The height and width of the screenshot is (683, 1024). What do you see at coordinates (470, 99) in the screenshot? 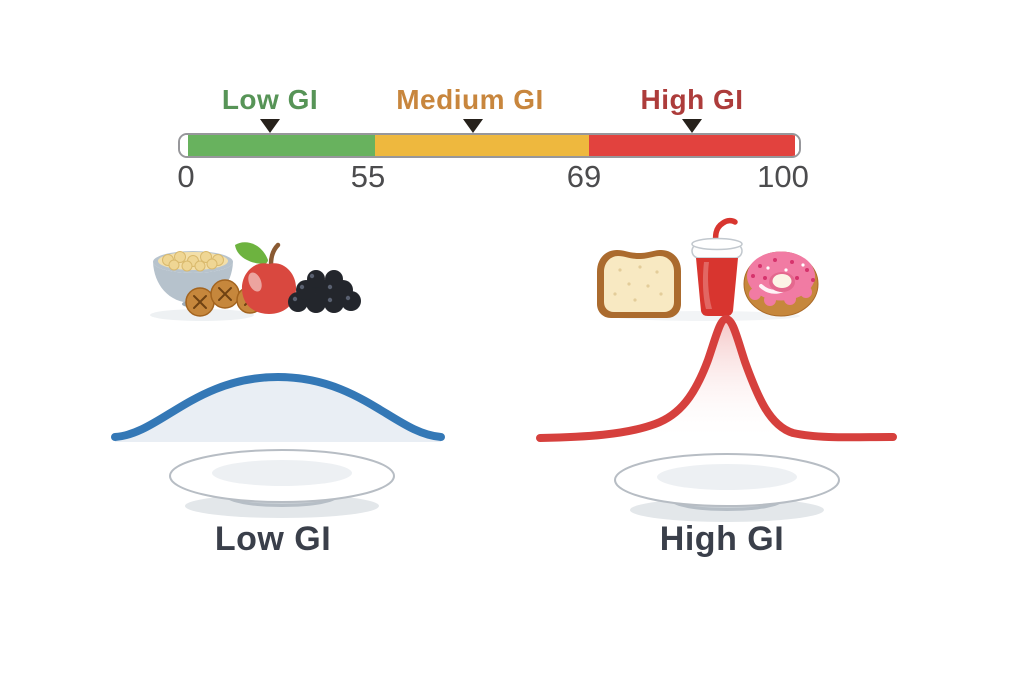
I see `gi-scale-label-medium: Medium GI` at bounding box center [470, 99].